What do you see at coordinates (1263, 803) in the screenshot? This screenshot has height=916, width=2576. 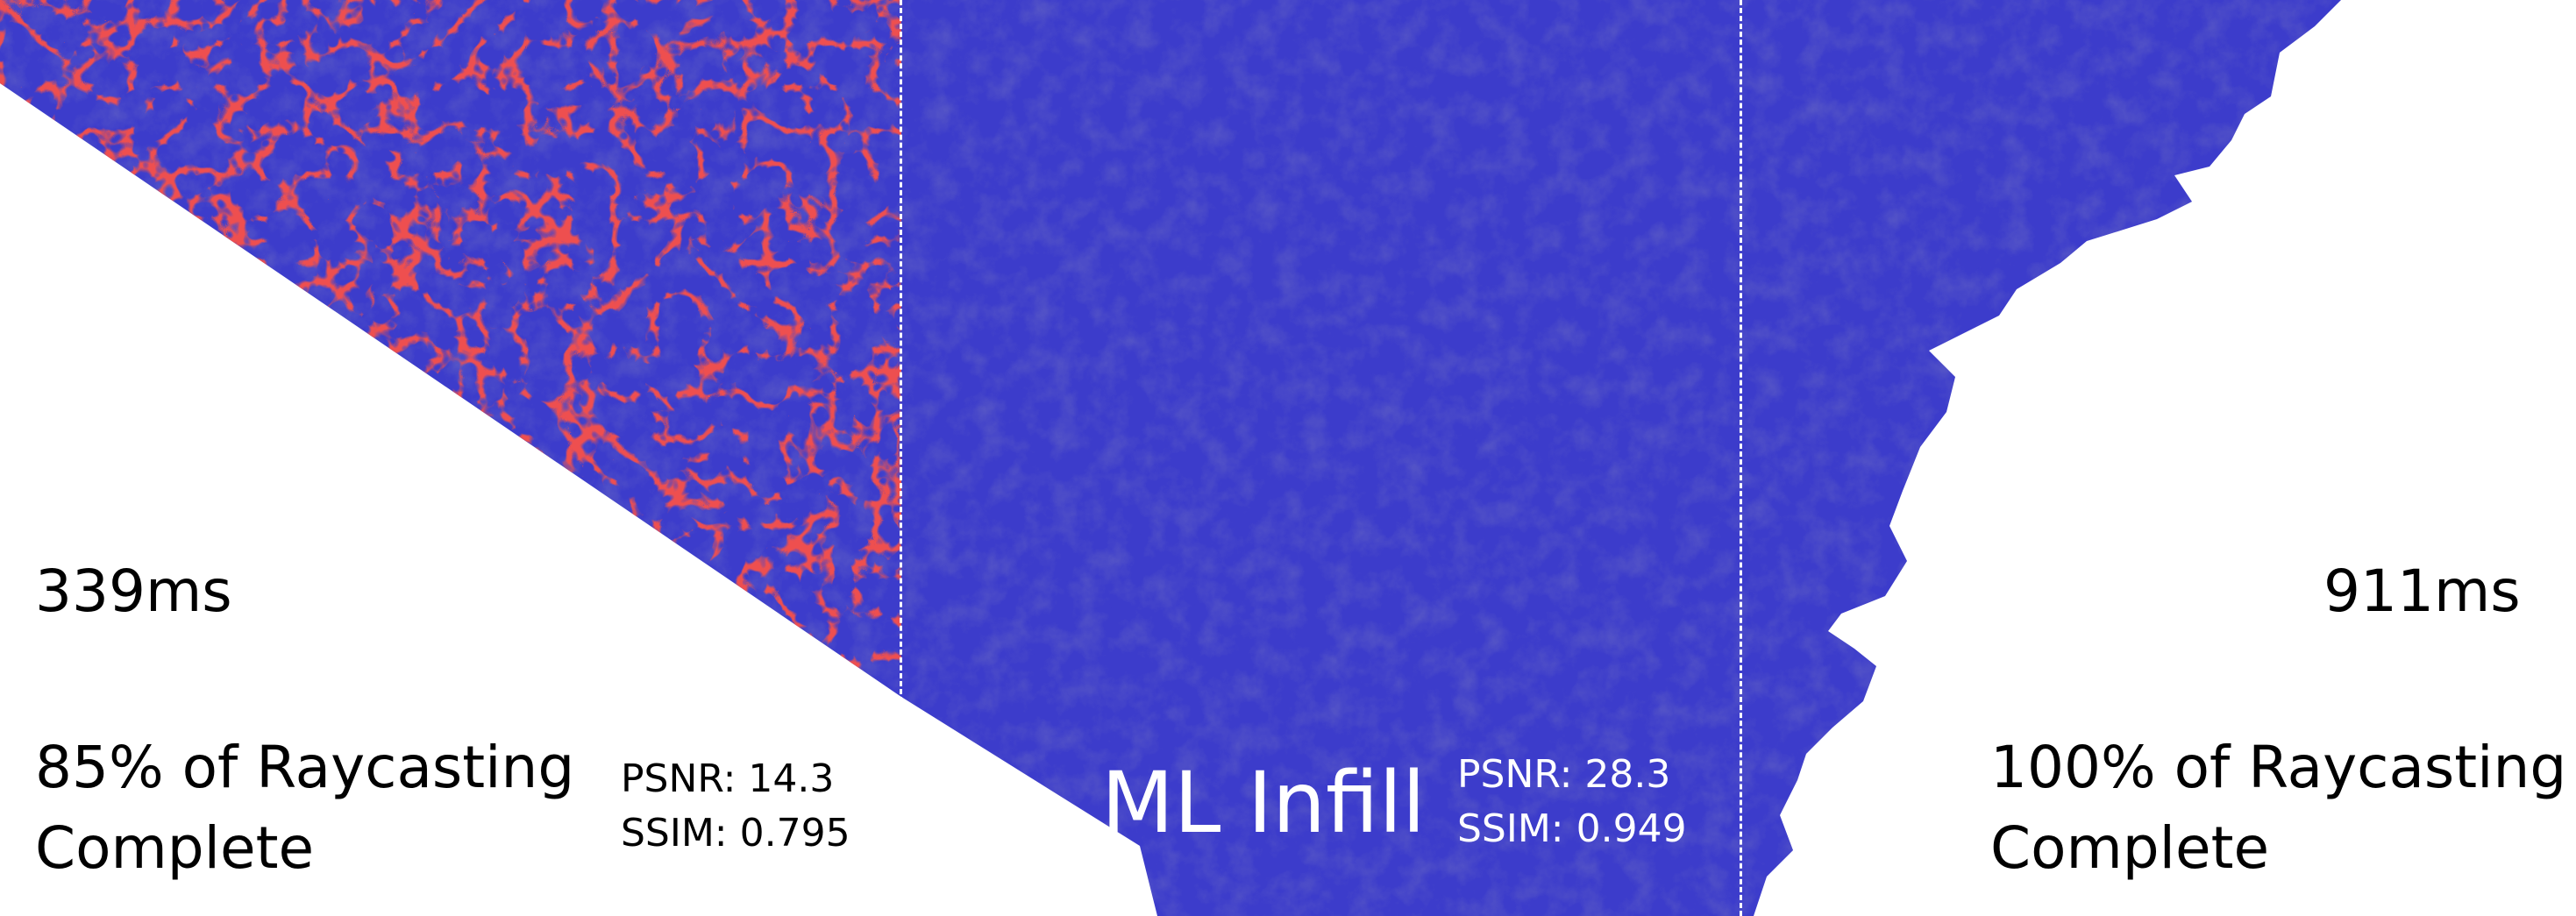 I see `ml-infill-title: ML Infill` at bounding box center [1263, 803].